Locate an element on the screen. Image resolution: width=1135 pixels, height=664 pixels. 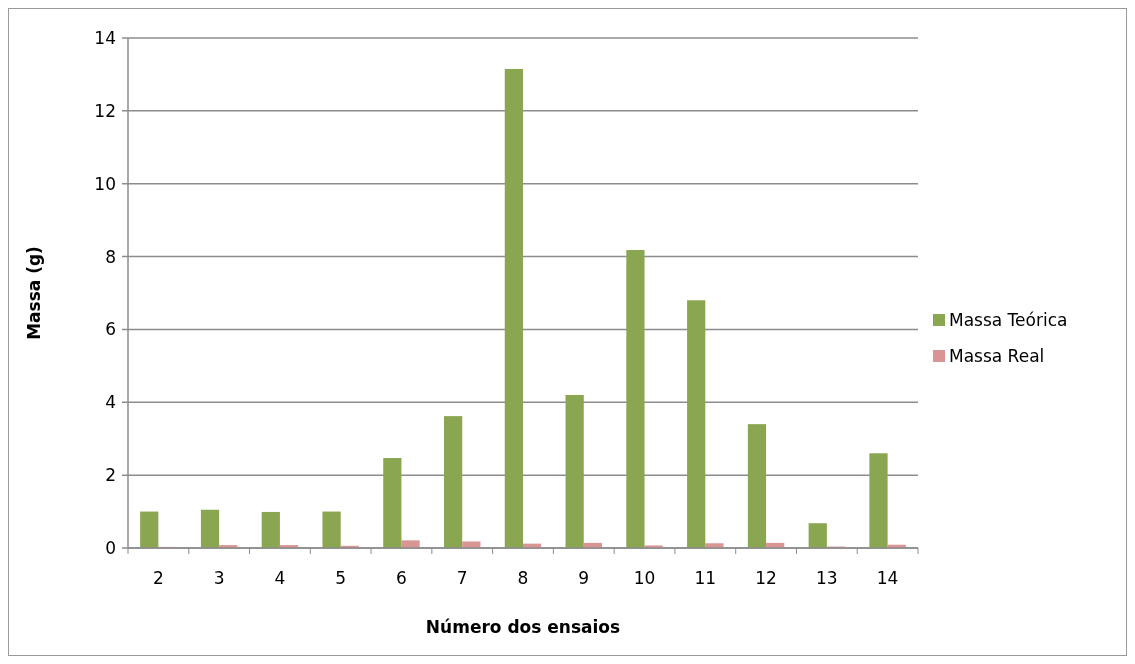
x-tick-label: 10 is located at coordinates (644, 578).